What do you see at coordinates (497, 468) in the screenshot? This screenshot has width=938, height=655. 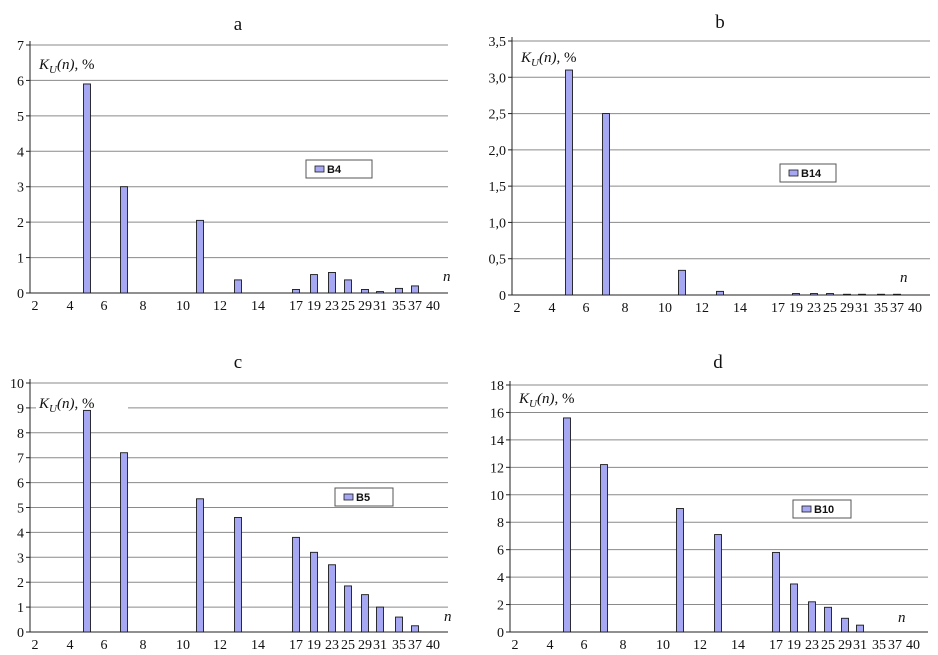 I see `y-tick-label: 12` at bounding box center [497, 468].